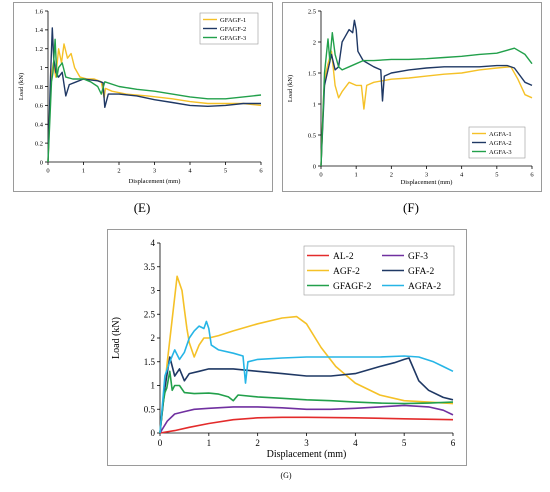 This screenshot has width=550, height=492. What do you see at coordinates (150, 267) in the screenshot?
I see `y-tick-label: 3.5` at bounding box center [150, 267].